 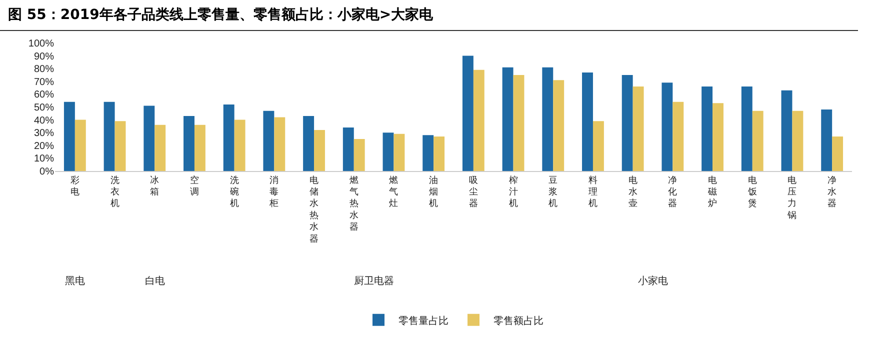 What do you see at coordinates (44, 95) in the screenshot?
I see `y-tick-label: 60%` at bounding box center [44, 95].